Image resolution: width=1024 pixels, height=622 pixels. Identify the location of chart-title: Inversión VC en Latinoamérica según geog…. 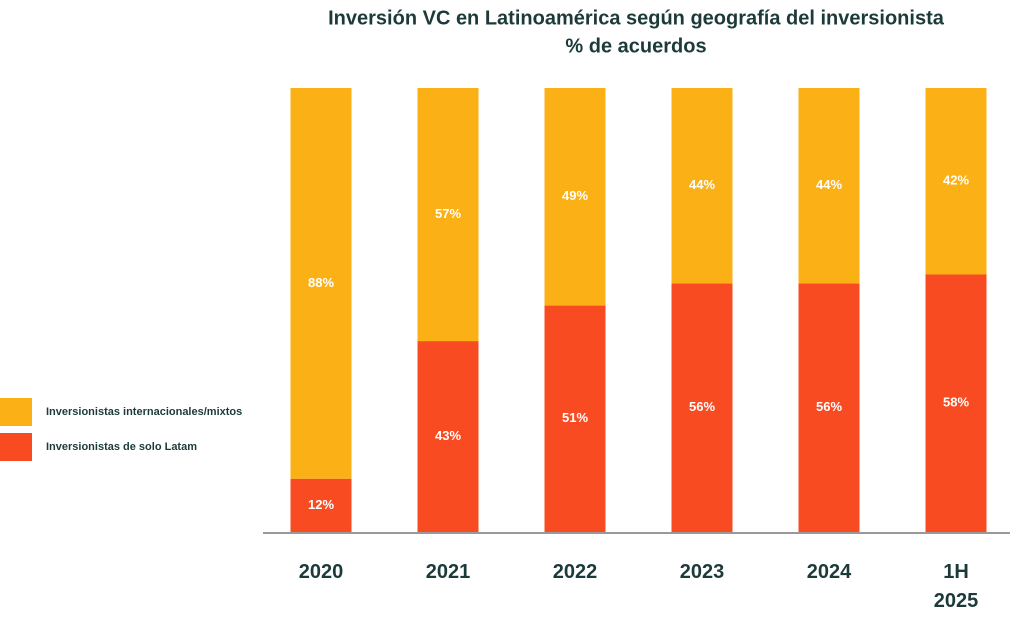
(636, 18).